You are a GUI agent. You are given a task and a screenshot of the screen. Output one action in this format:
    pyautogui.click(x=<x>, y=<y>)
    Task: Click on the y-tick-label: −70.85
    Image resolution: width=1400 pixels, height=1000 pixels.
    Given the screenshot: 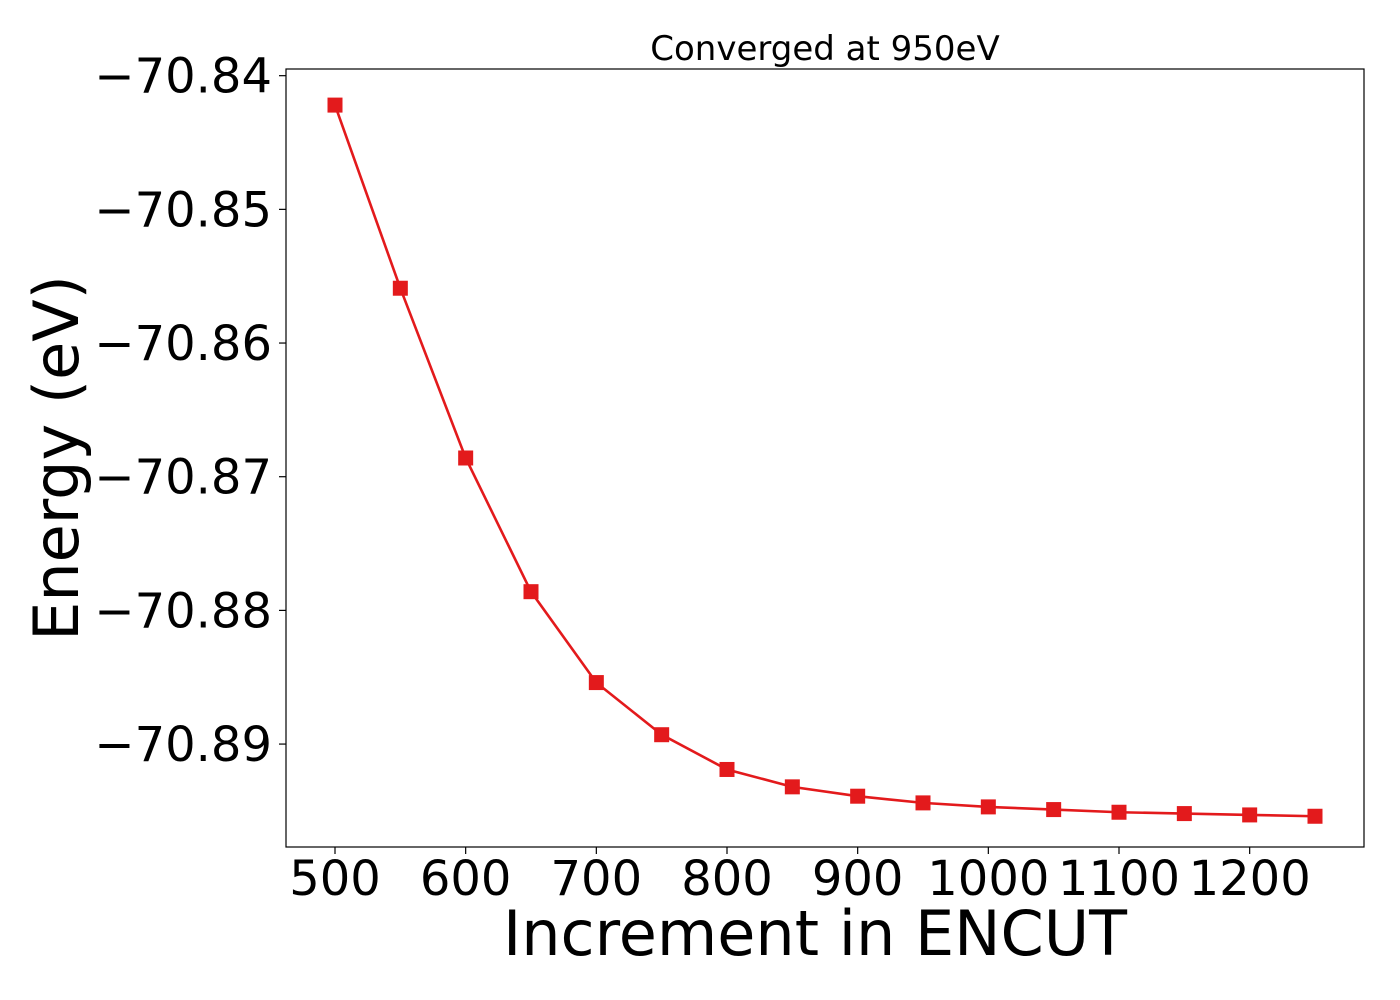 What is the action you would take?
    pyautogui.click(x=183, y=210)
    